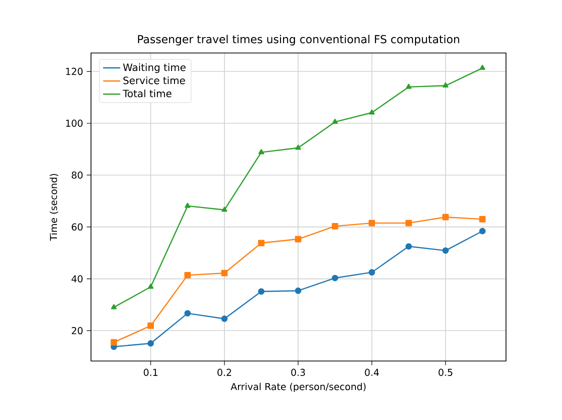  Describe the element at coordinates (298, 387) in the screenshot. I see `x-axis-title: Arrival Rate (person/second)` at that location.